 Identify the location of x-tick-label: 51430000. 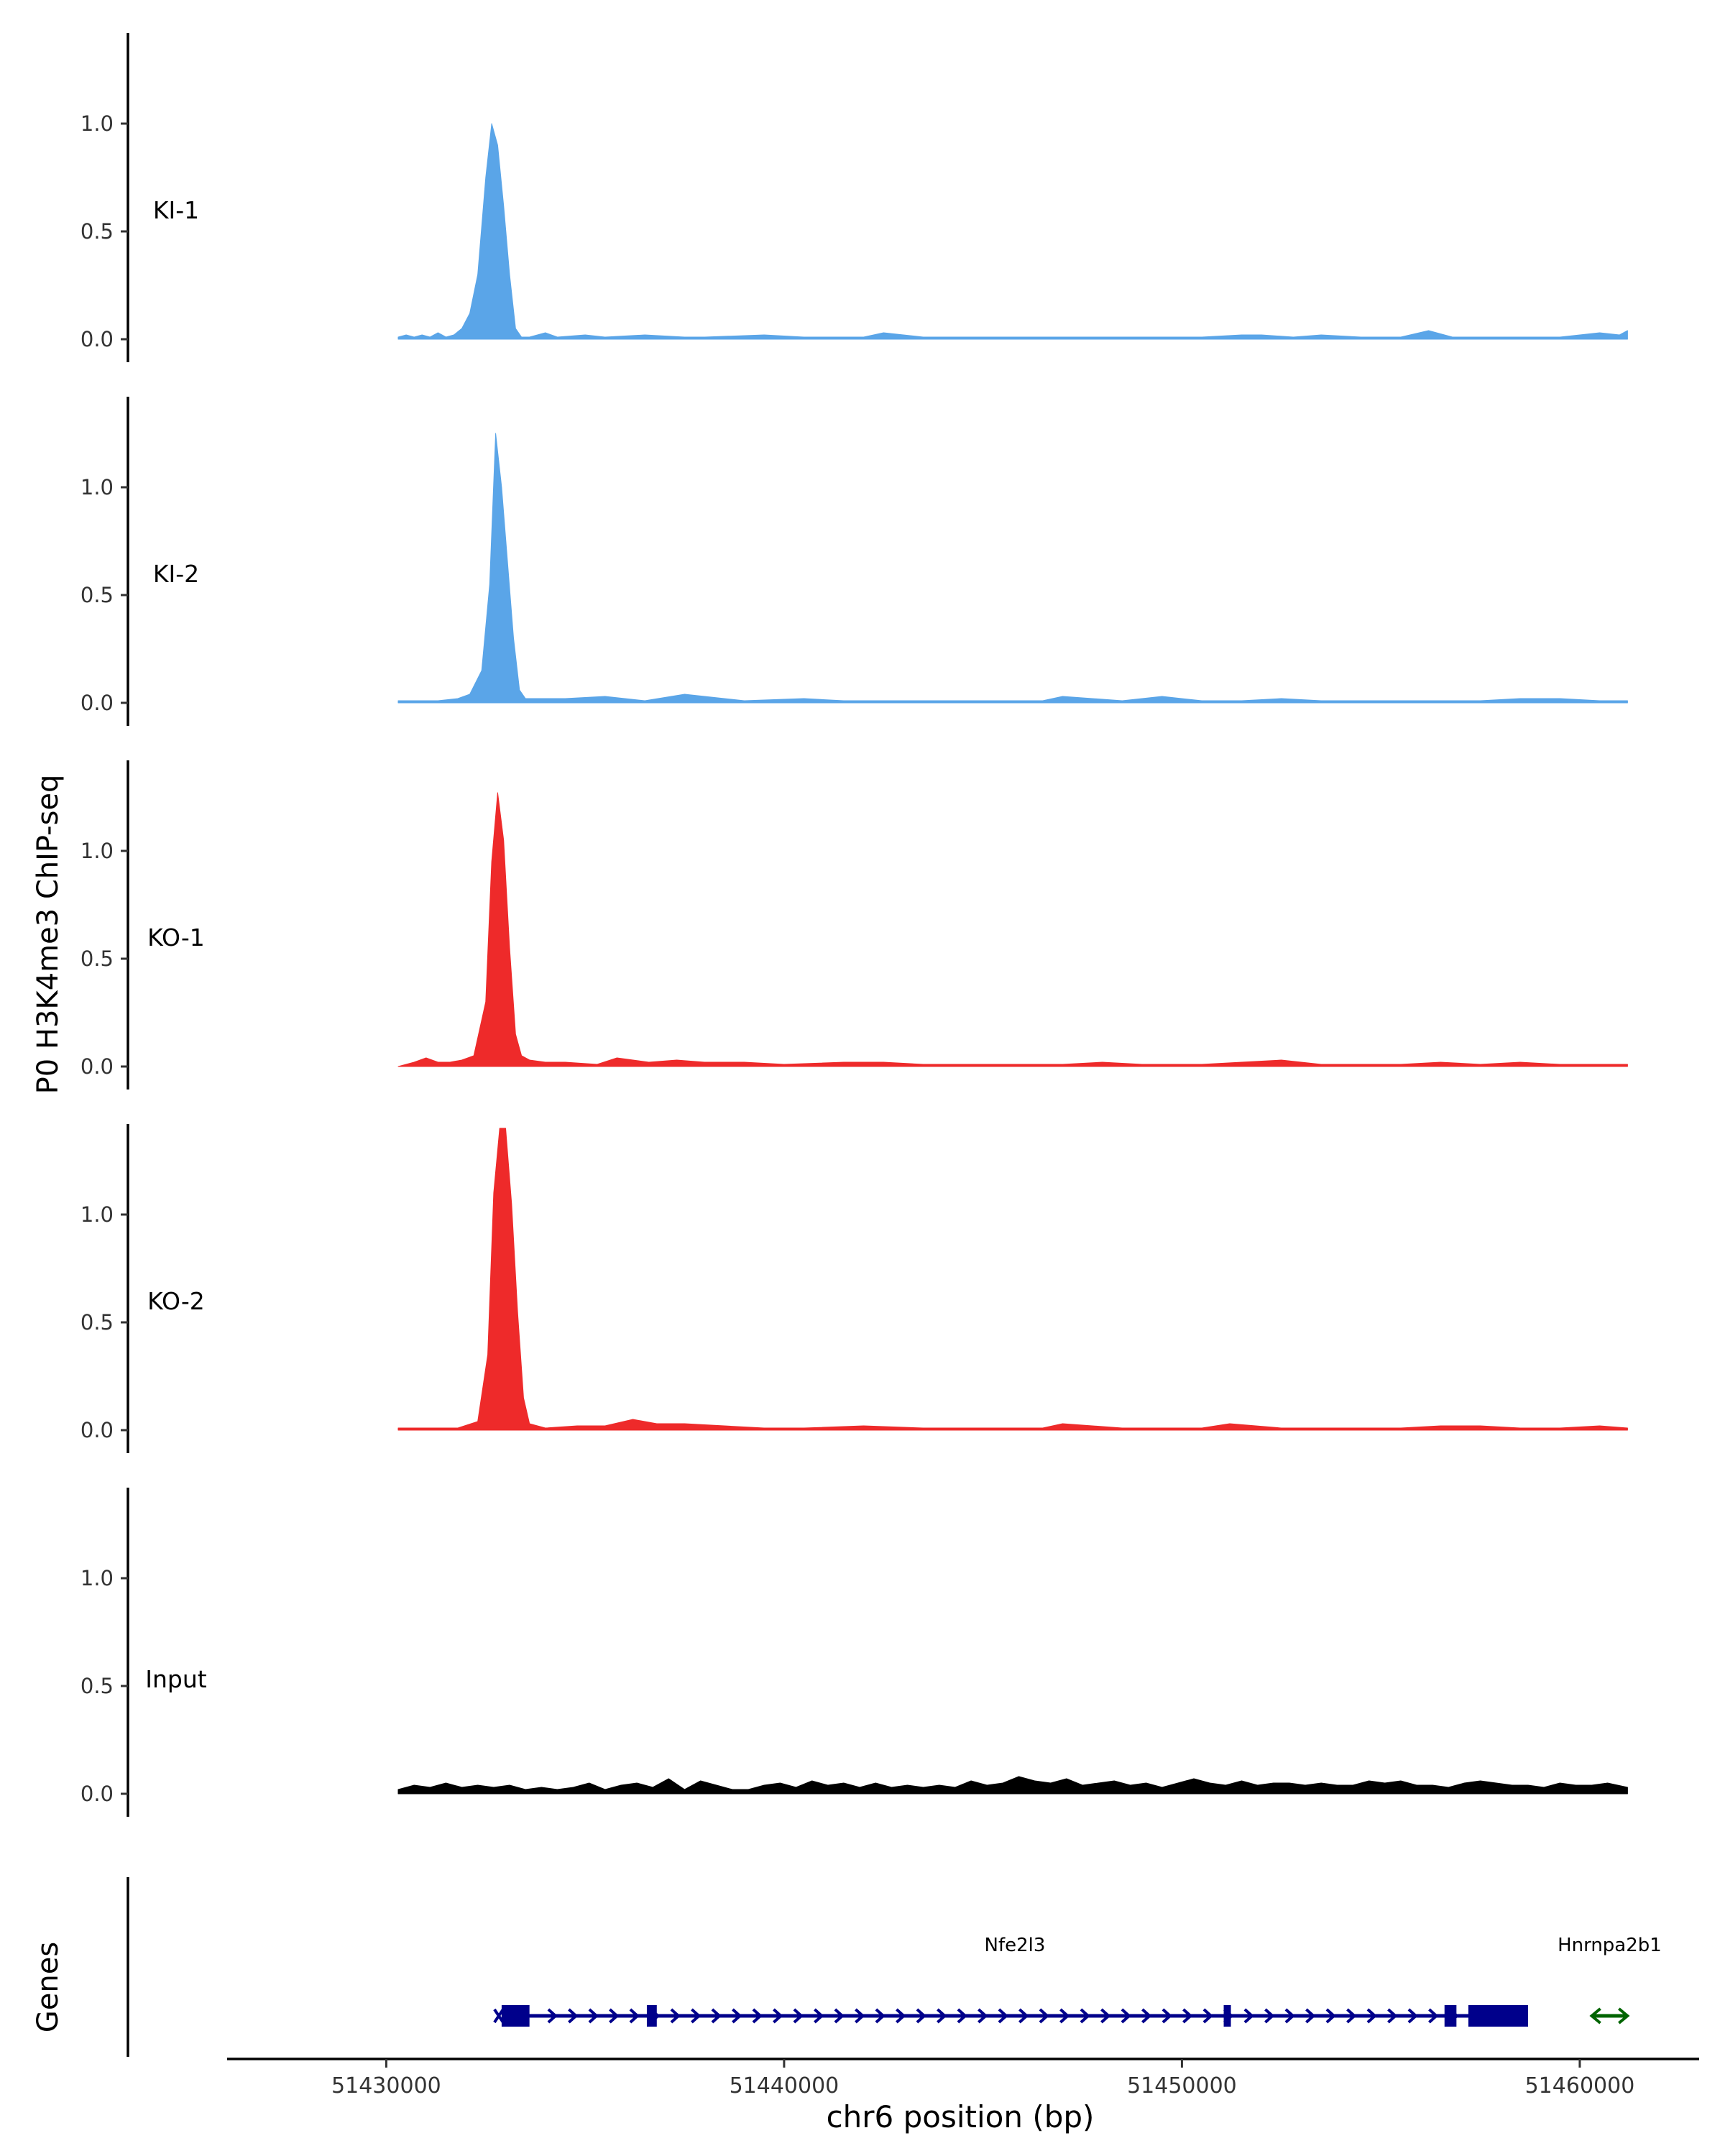
(386, 2086).